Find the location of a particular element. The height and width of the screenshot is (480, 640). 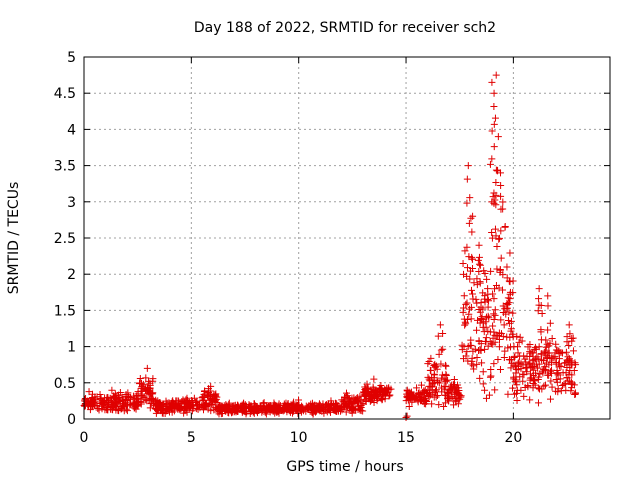

x-tick-label: 15 is located at coordinates (406, 438).